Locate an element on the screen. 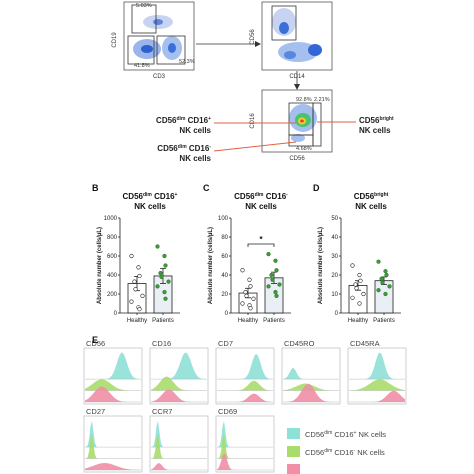  histogram-marker-label: CD45RA is located at coordinates (365, 343).